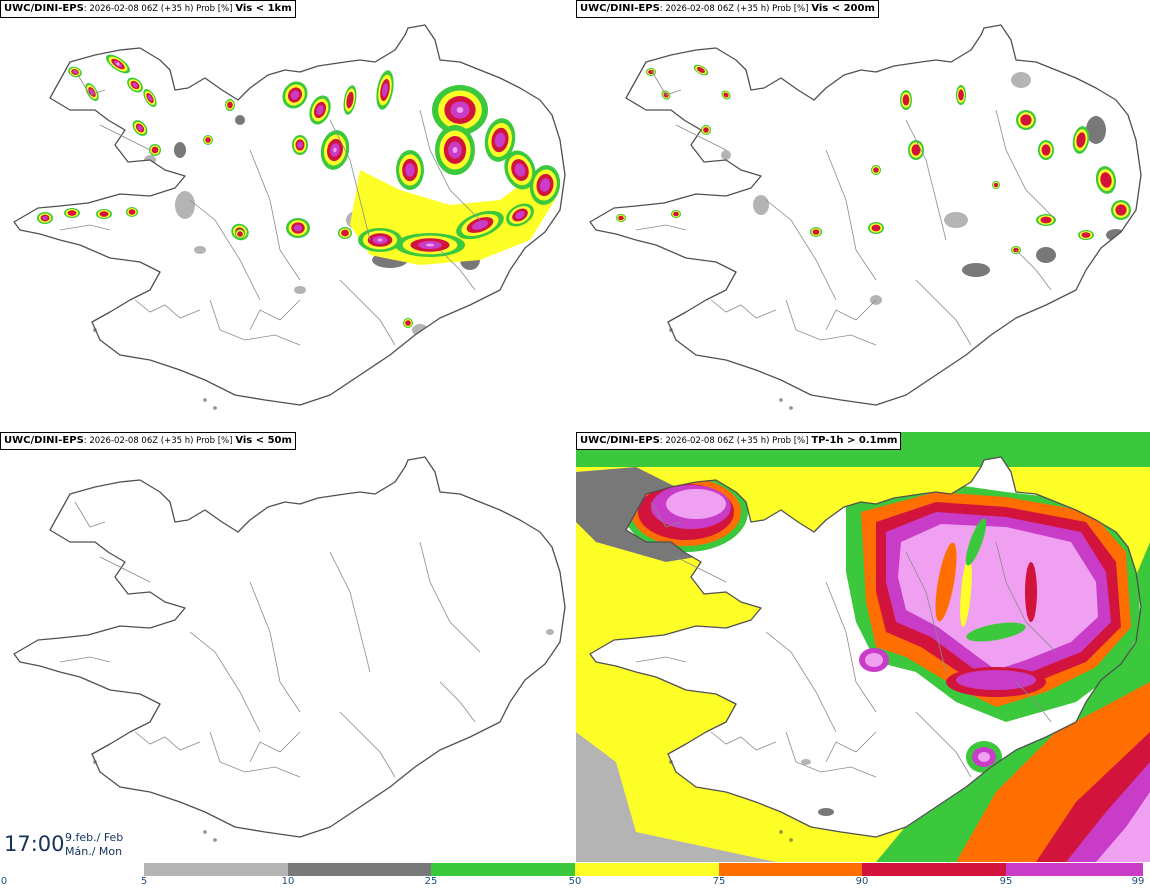  What do you see at coordinates (4, 881) in the screenshot?
I see `legend-tick-label: 0` at bounding box center [4, 881].